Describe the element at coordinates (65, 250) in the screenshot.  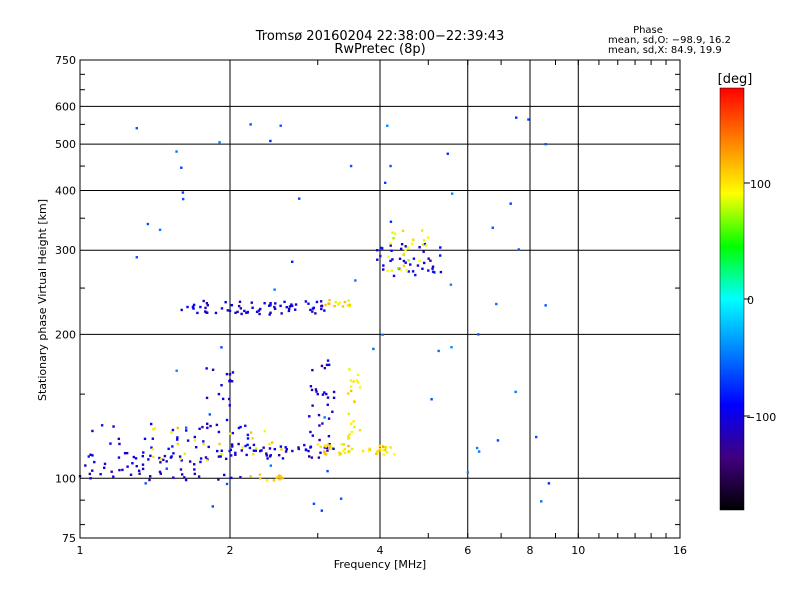
I see `y-tick-label: 300` at that location.